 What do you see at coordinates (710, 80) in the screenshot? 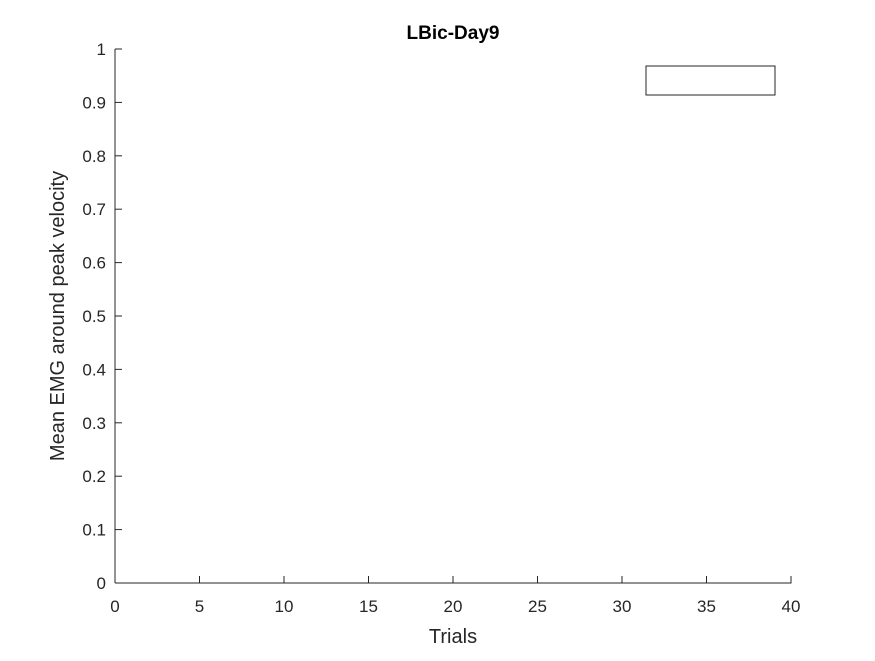
I see `legend-box` at bounding box center [710, 80].